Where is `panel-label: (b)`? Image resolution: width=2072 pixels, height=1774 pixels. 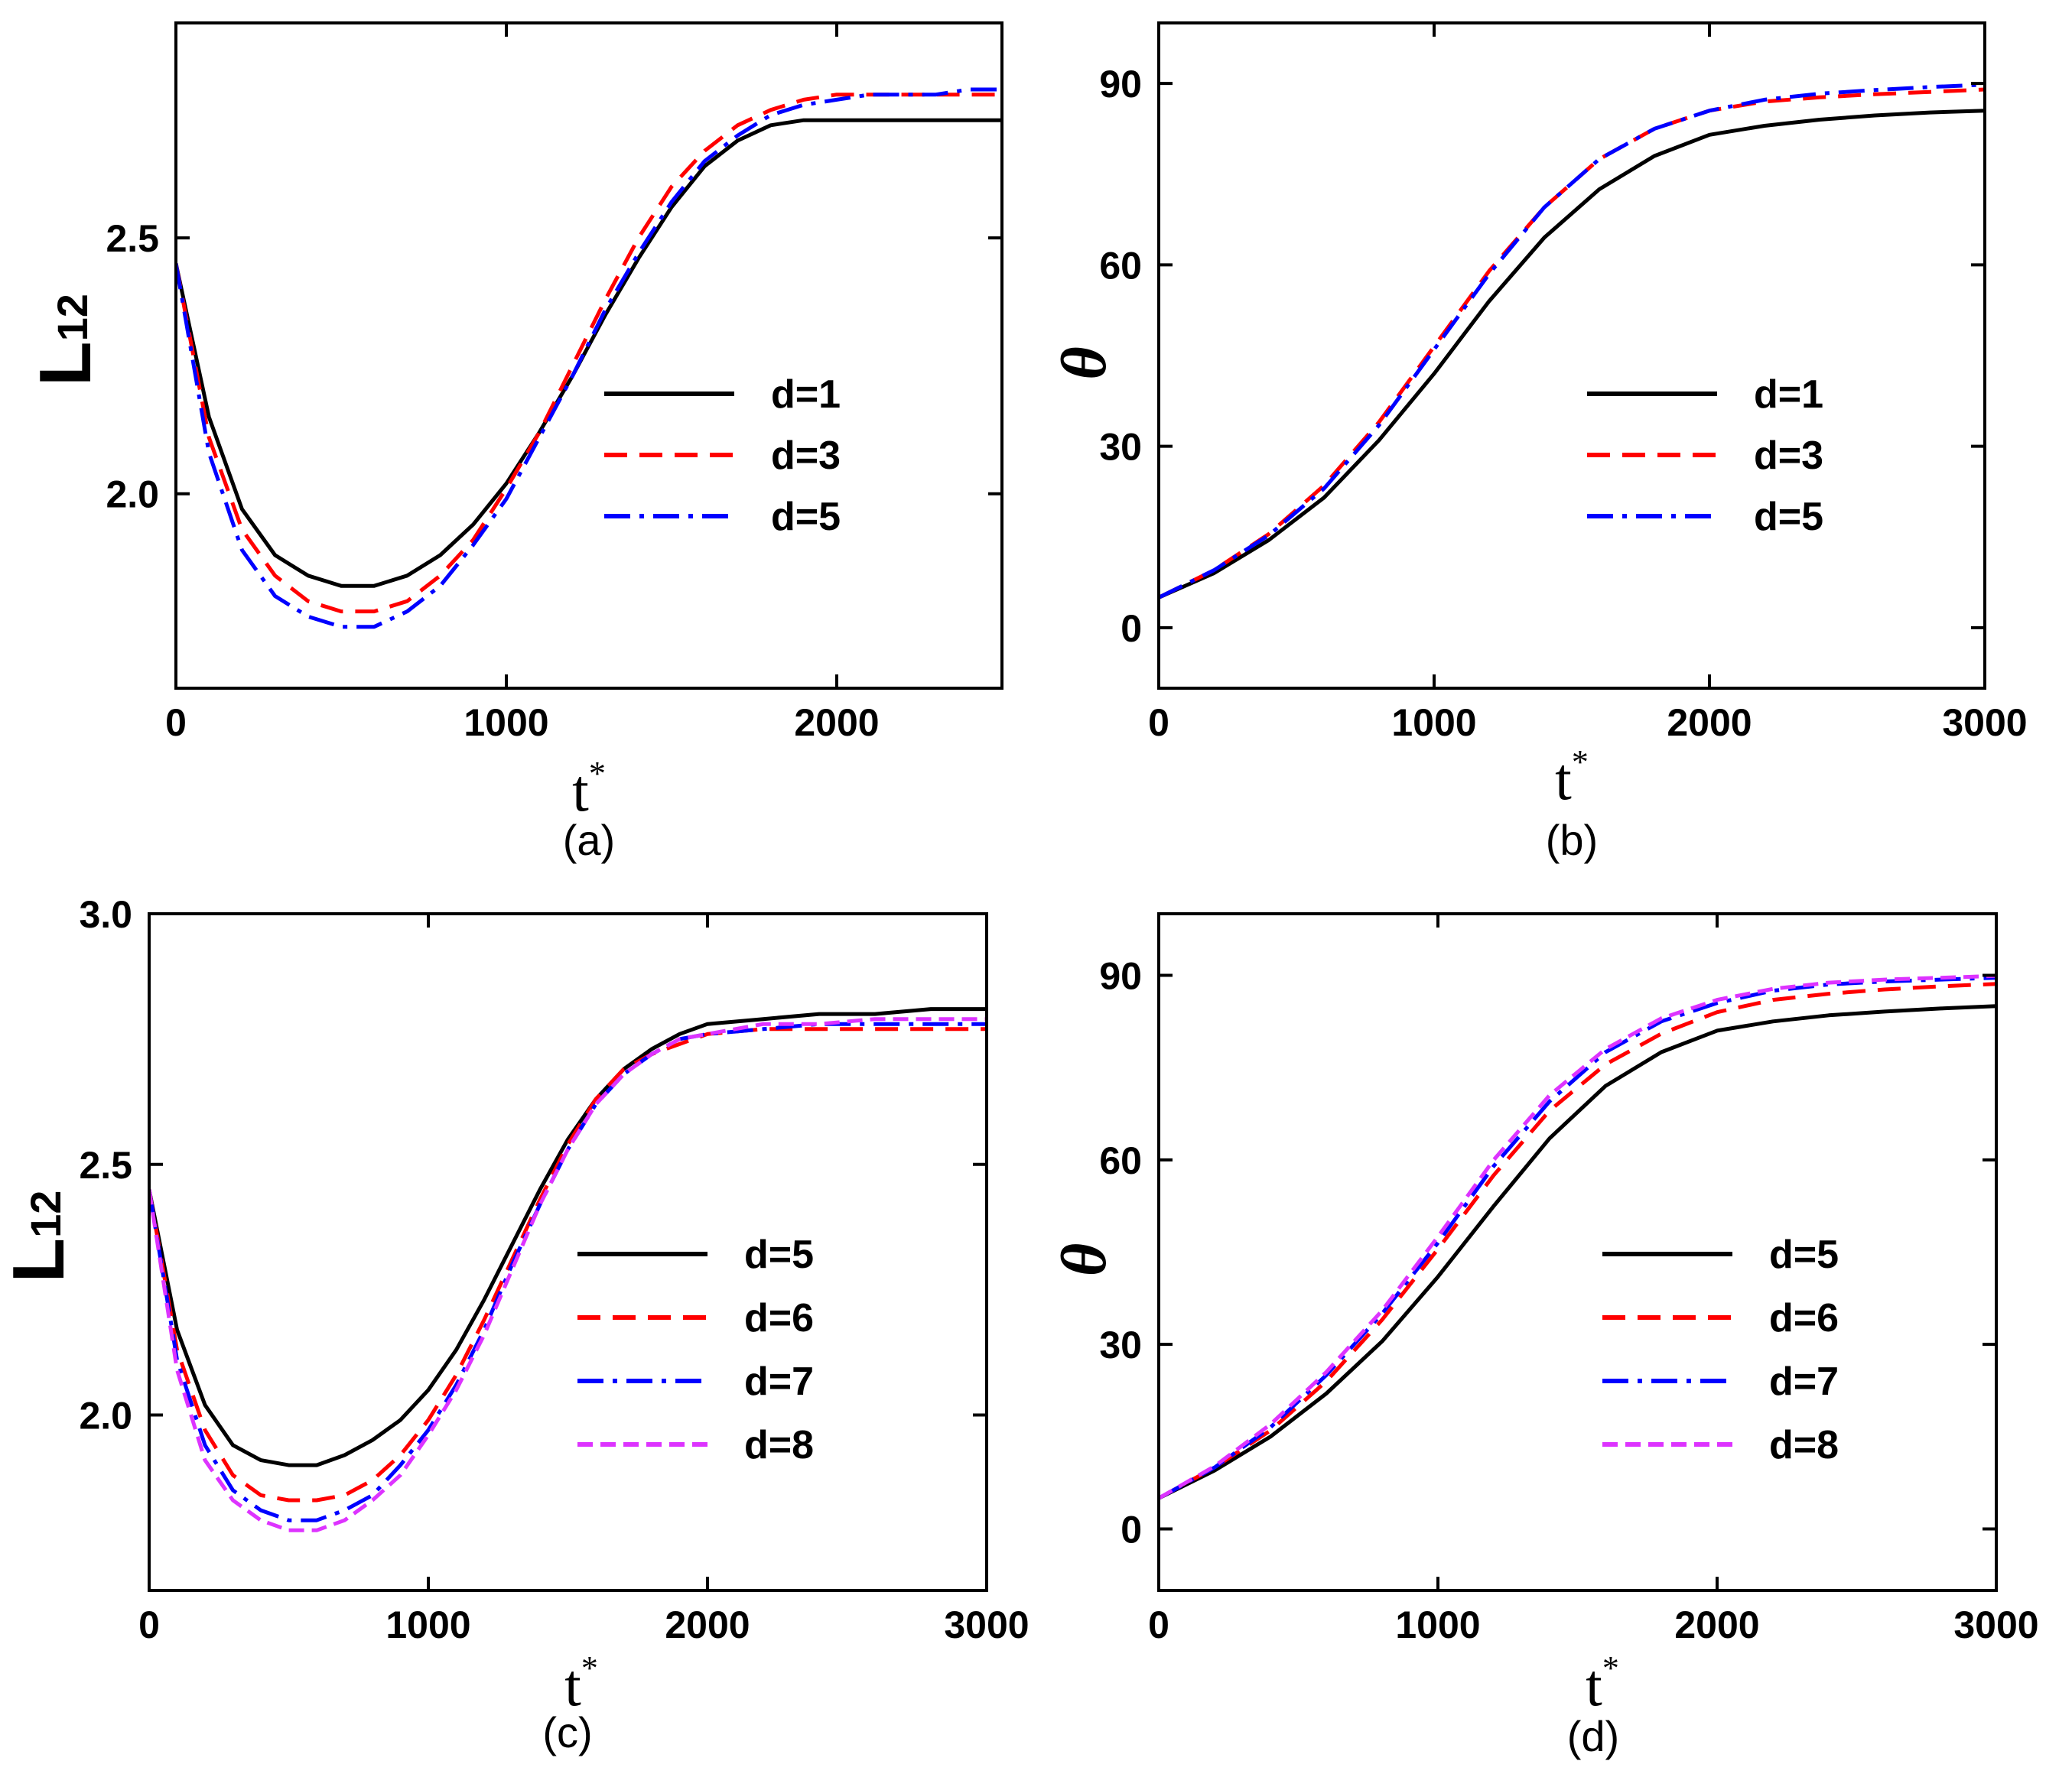 panel-label: (b) is located at coordinates (1572, 840).